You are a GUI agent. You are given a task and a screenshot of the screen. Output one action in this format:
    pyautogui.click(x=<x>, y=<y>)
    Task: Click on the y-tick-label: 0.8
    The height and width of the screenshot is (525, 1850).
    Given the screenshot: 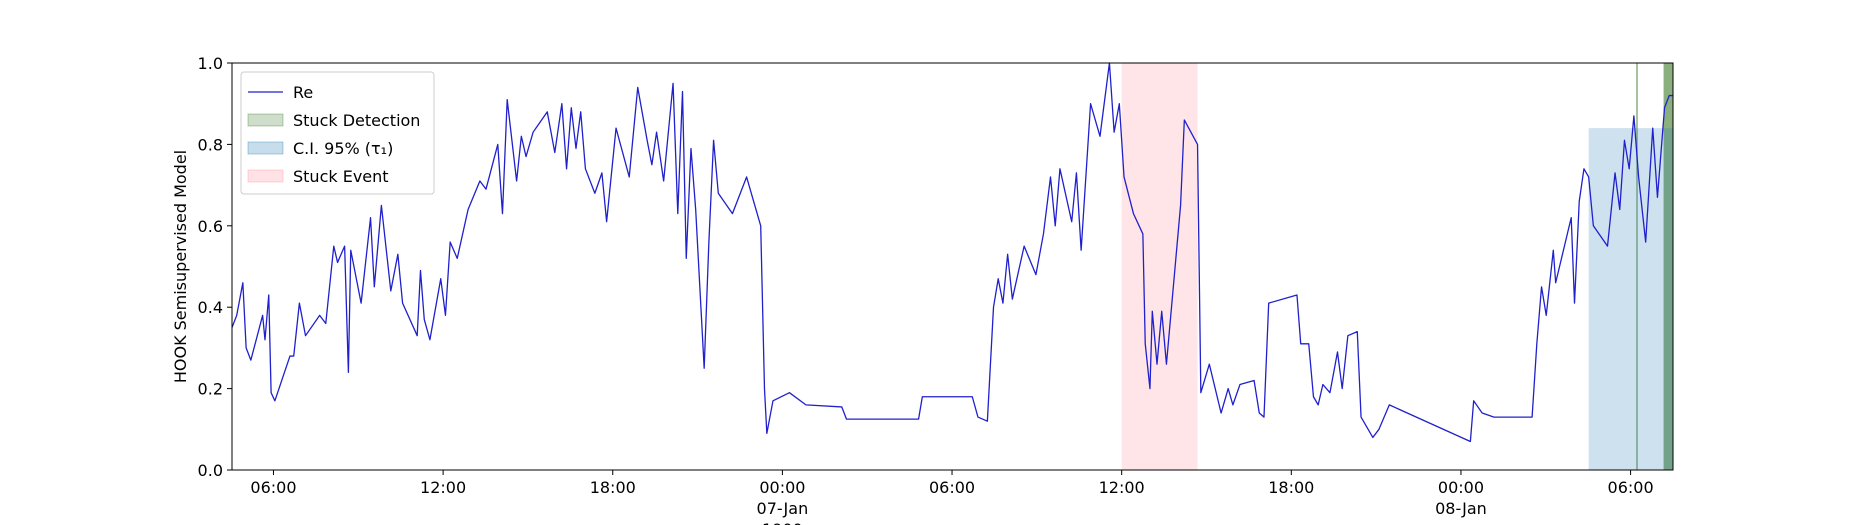 What is the action you would take?
    pyautogui.click(x=210, y=144)
    